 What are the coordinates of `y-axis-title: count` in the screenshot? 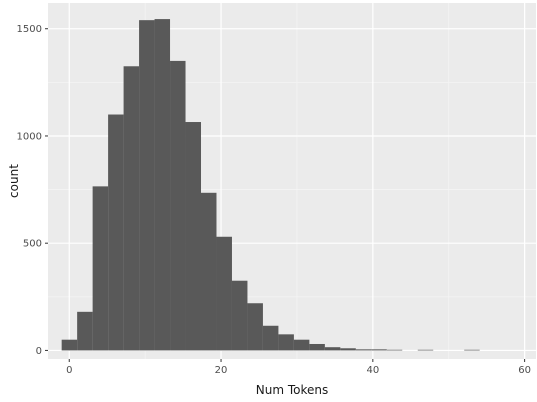 It's located at (14, 181).